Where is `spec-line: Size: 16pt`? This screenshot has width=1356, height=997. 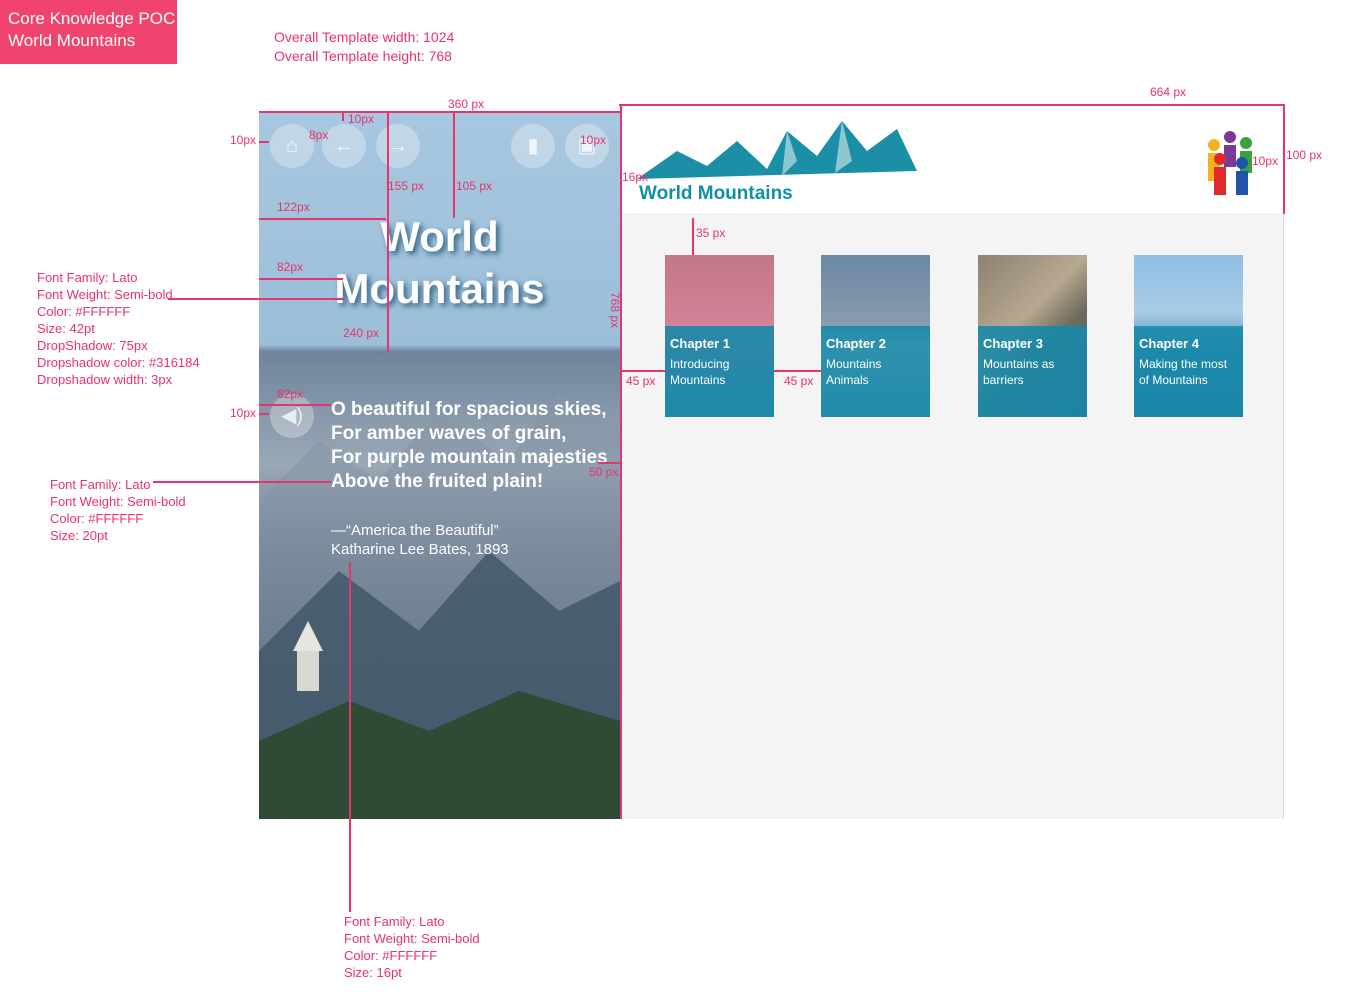
spec-line: Size: 16pt is located at coordinates (373, 972).